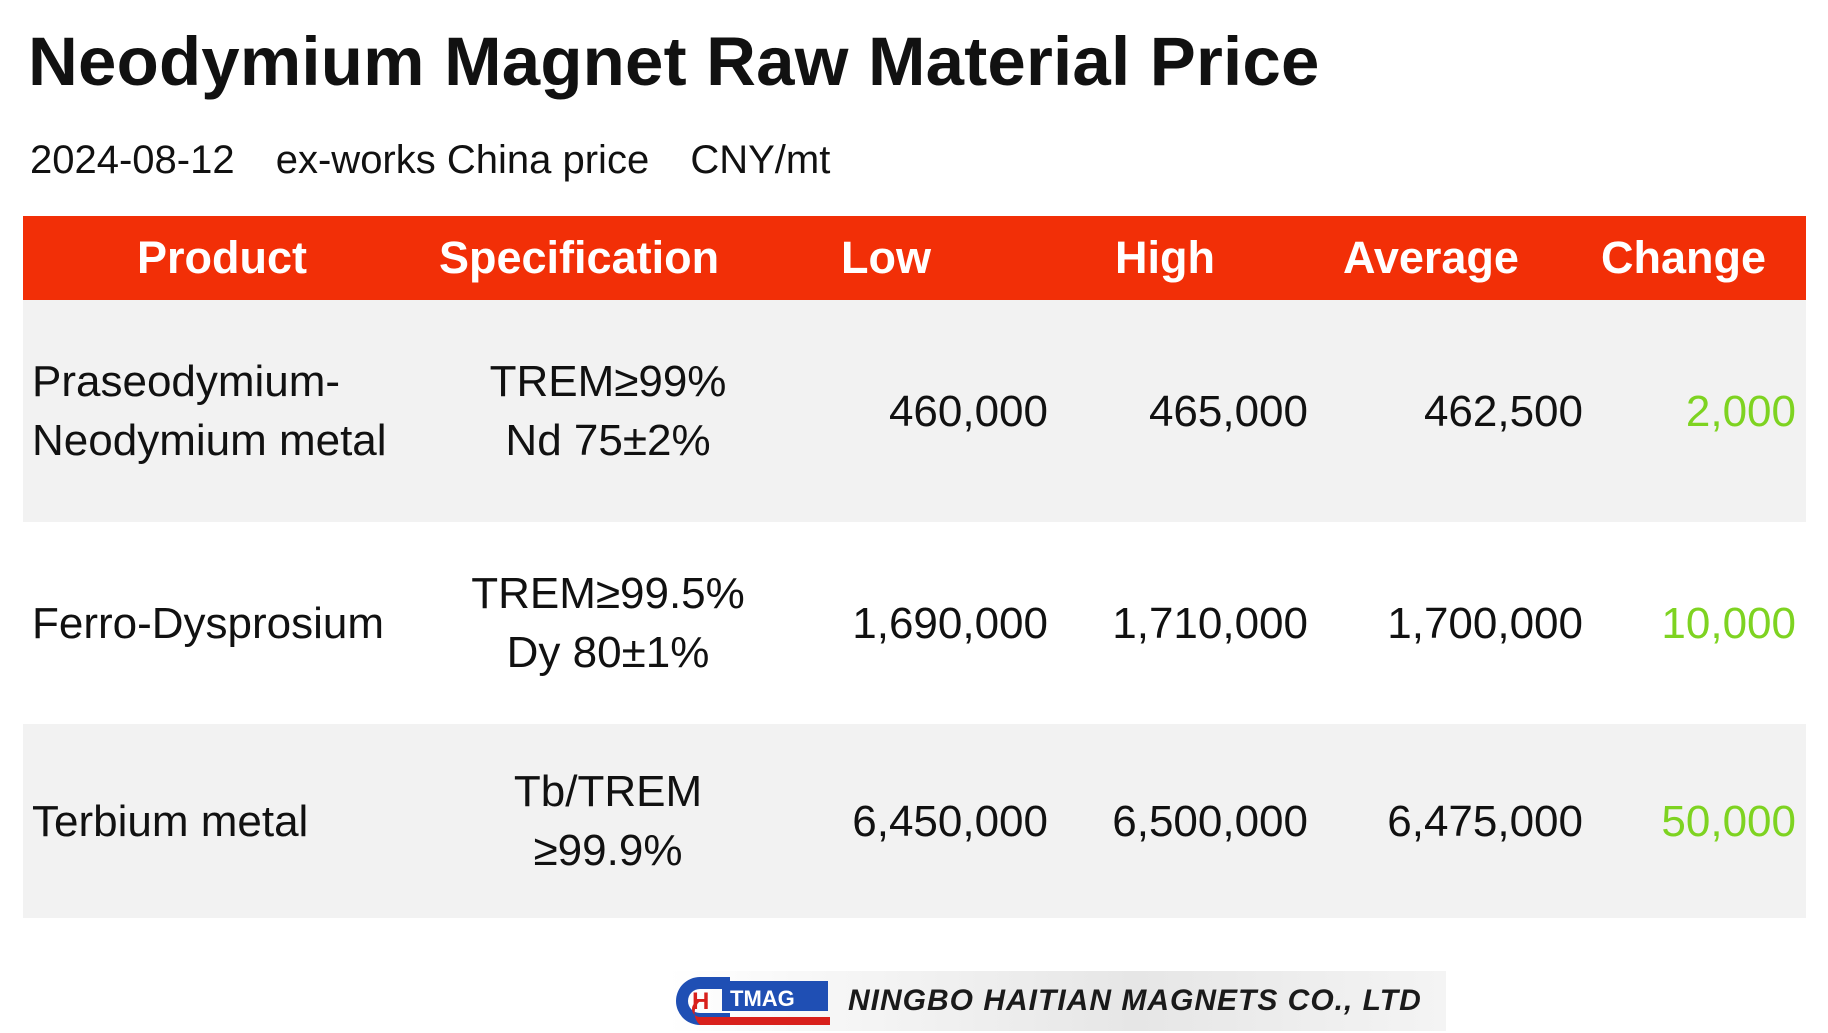 The image size is (1828, 1033). Describe the element at coordinates (608, 850) in the screenshot. I see `spec-line: ≥99.9%` at that location.